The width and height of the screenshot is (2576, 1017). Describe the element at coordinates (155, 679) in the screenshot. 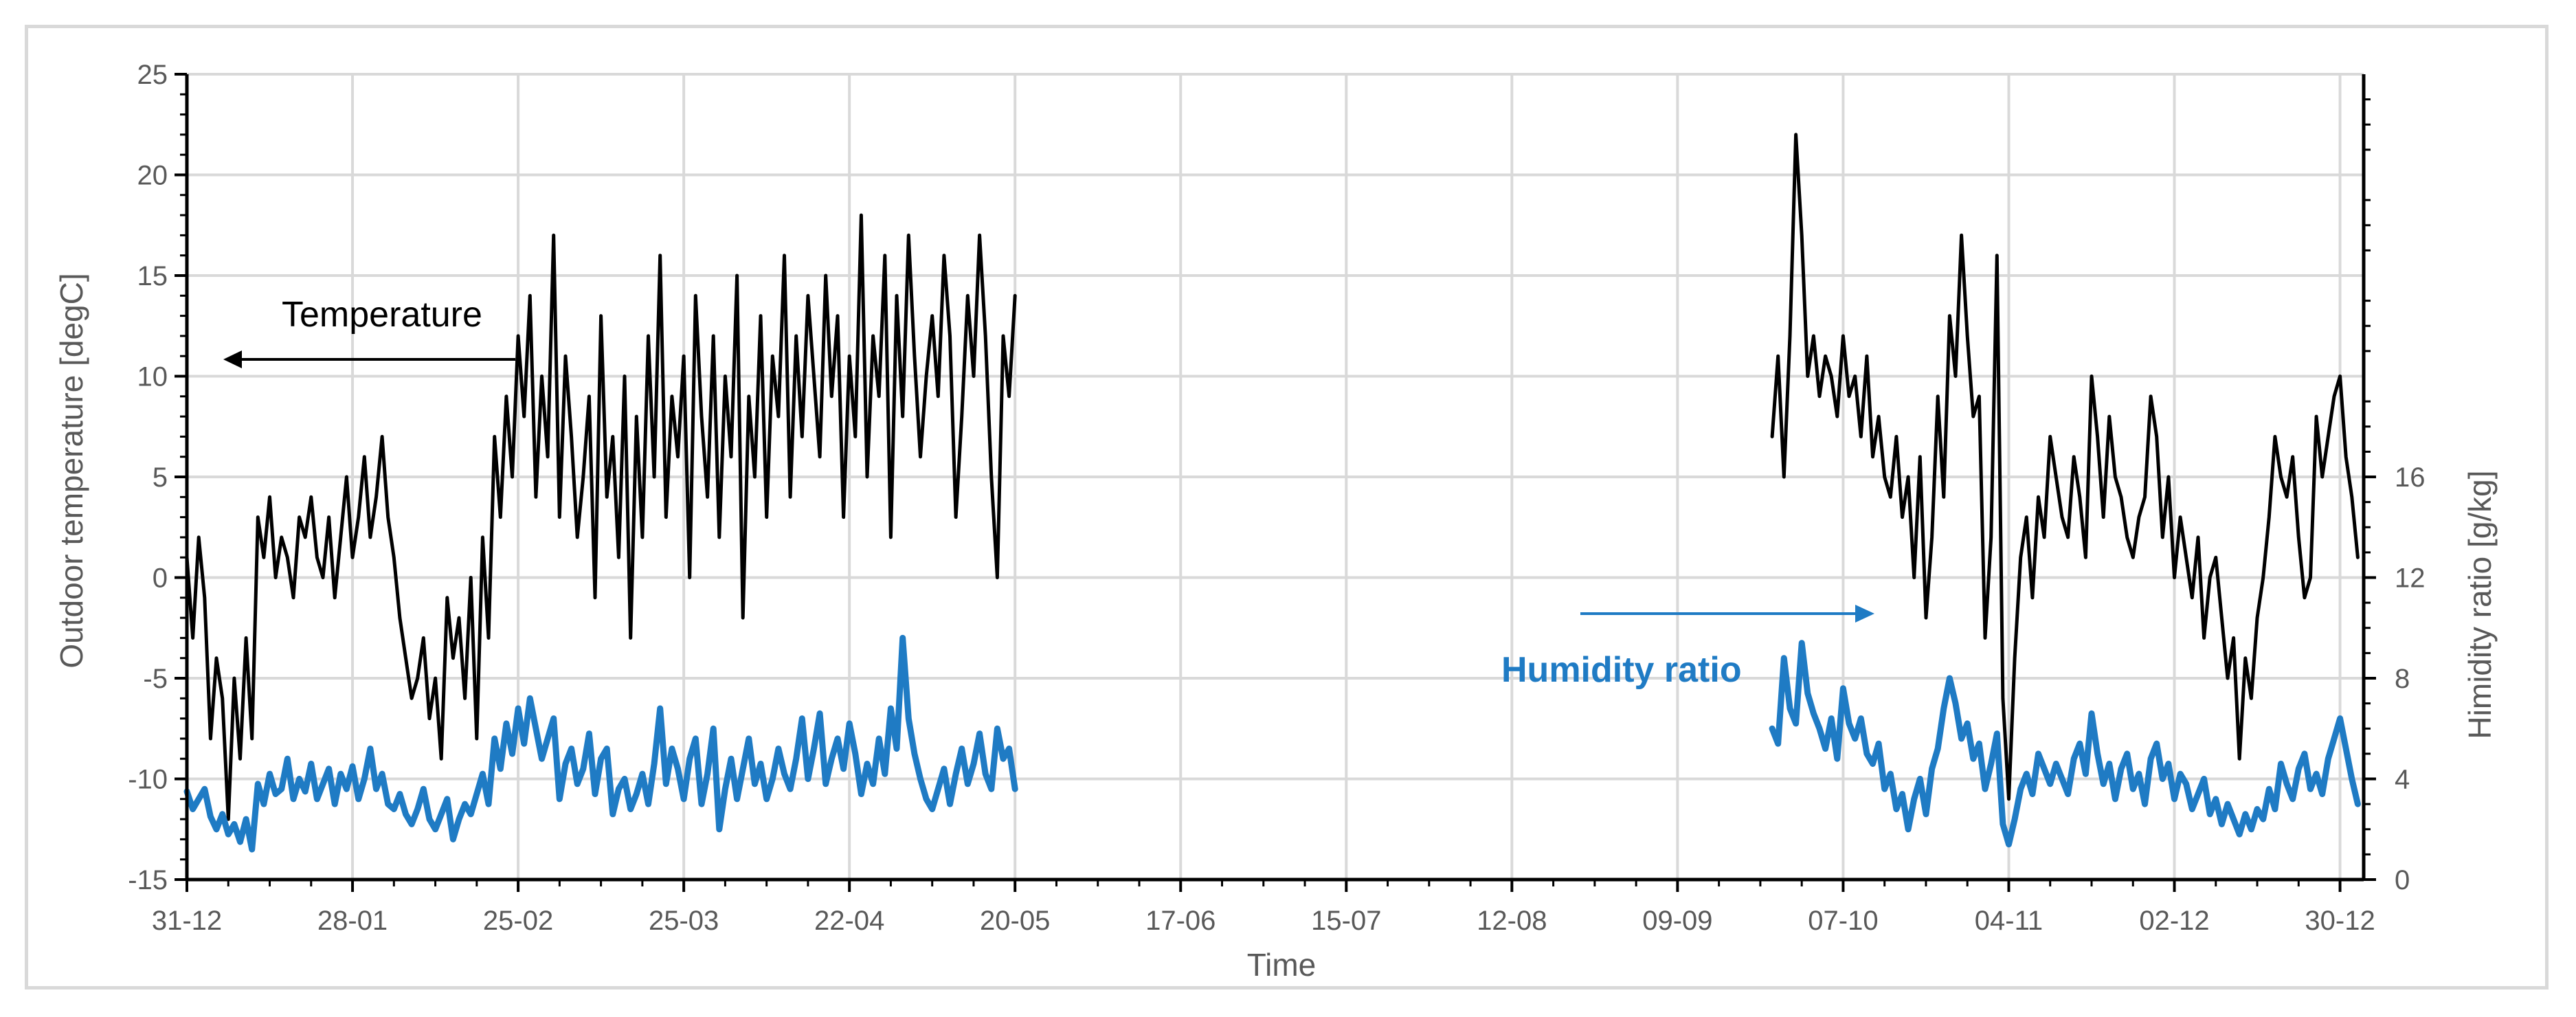

I see `y-tick-label: -5` at that location.